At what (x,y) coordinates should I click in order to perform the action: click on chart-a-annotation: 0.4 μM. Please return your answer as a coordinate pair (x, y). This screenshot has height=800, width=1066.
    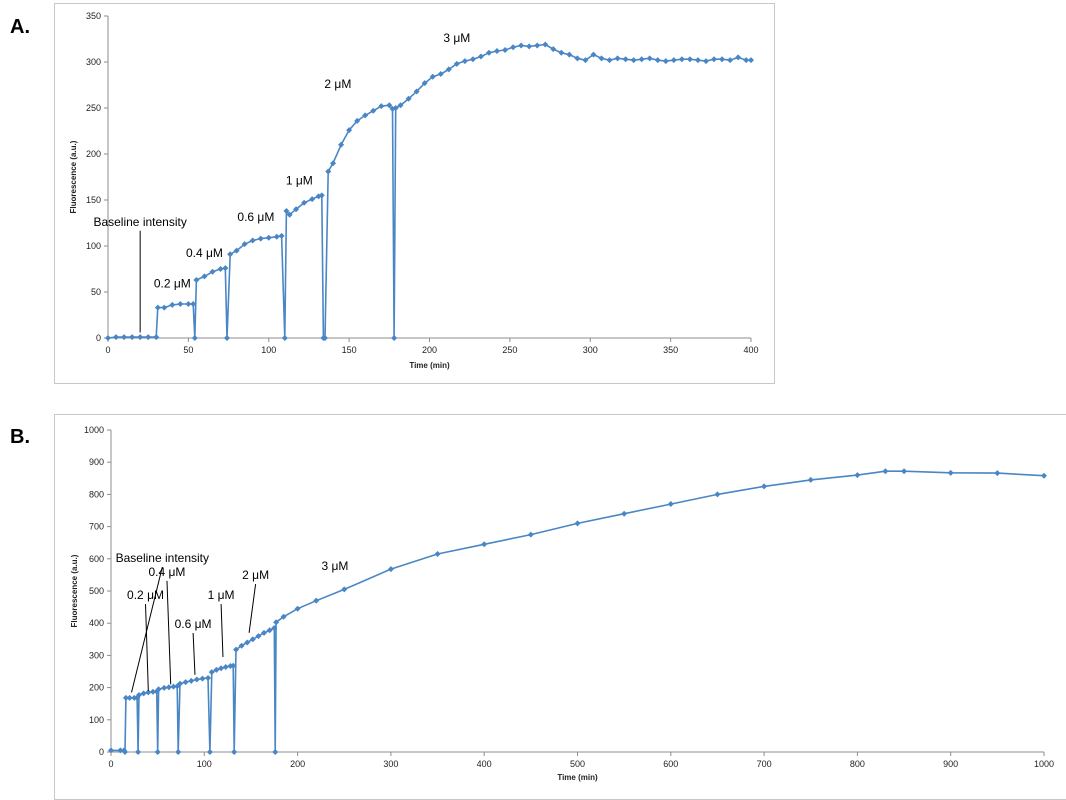
    Looking at the image, I should click on (204, 253).